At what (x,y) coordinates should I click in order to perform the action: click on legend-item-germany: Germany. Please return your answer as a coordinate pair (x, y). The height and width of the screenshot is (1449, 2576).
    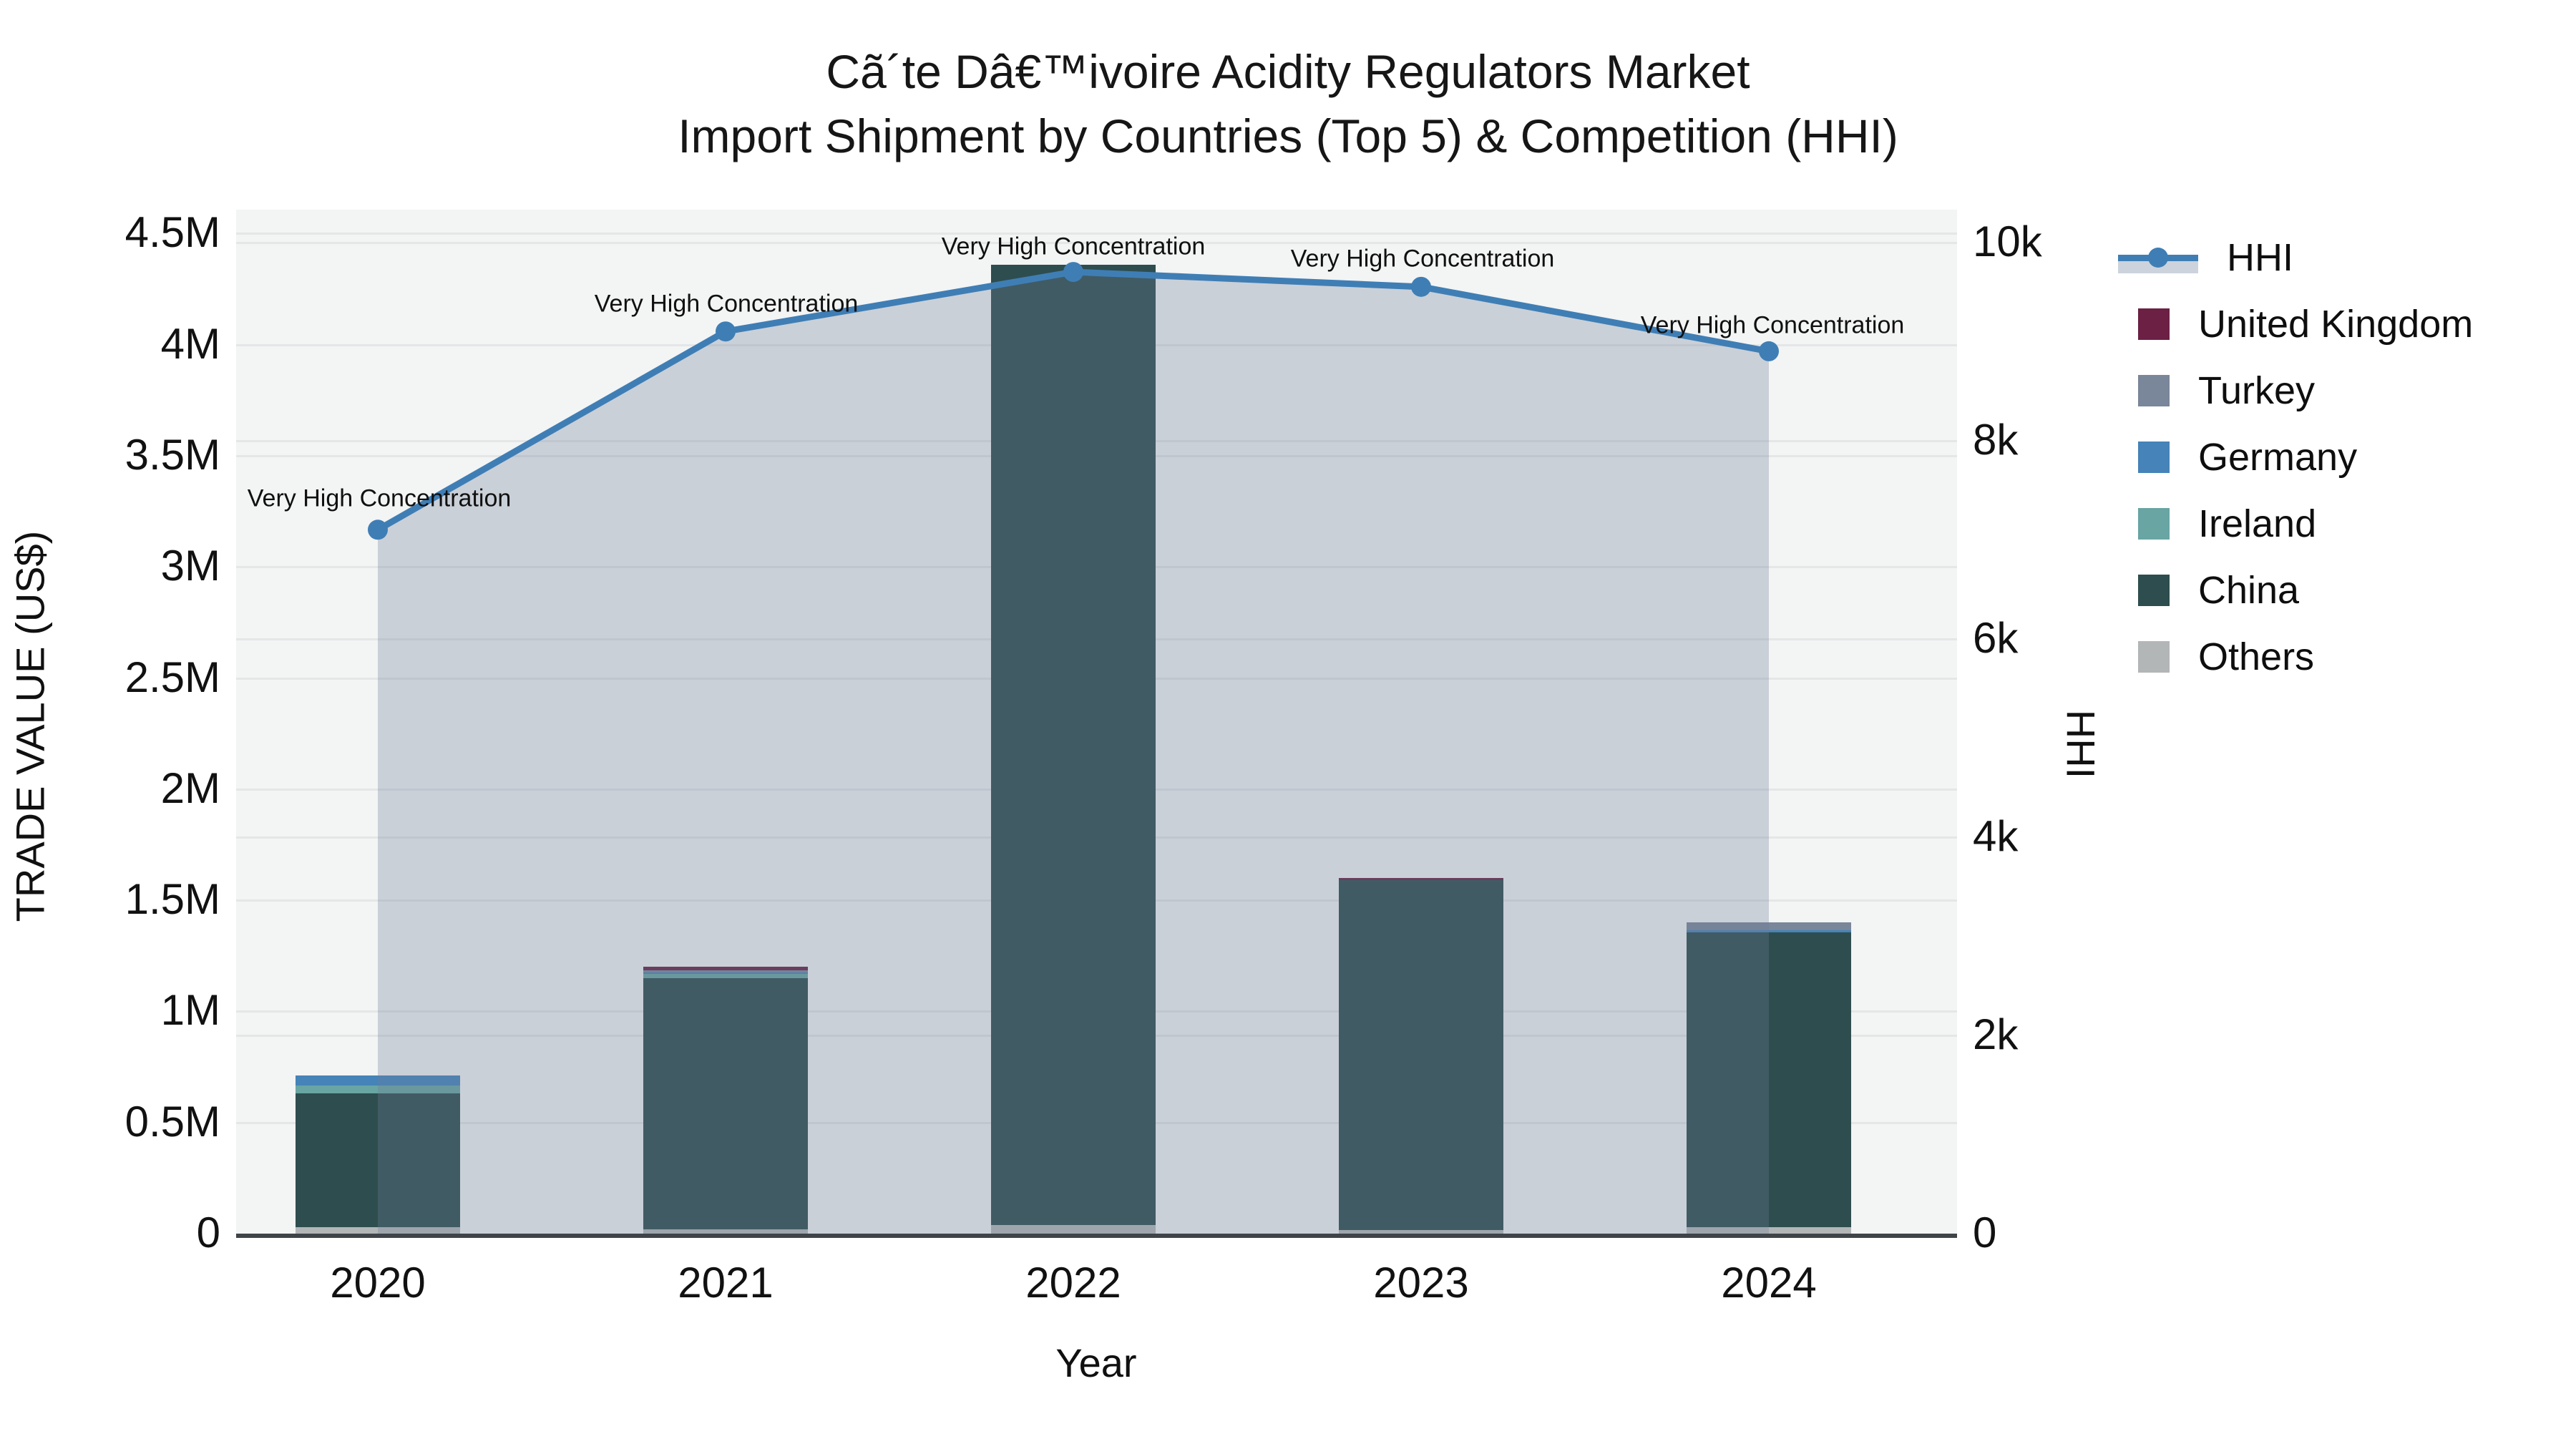
    Looking at the image, I should click on (2237, 457).